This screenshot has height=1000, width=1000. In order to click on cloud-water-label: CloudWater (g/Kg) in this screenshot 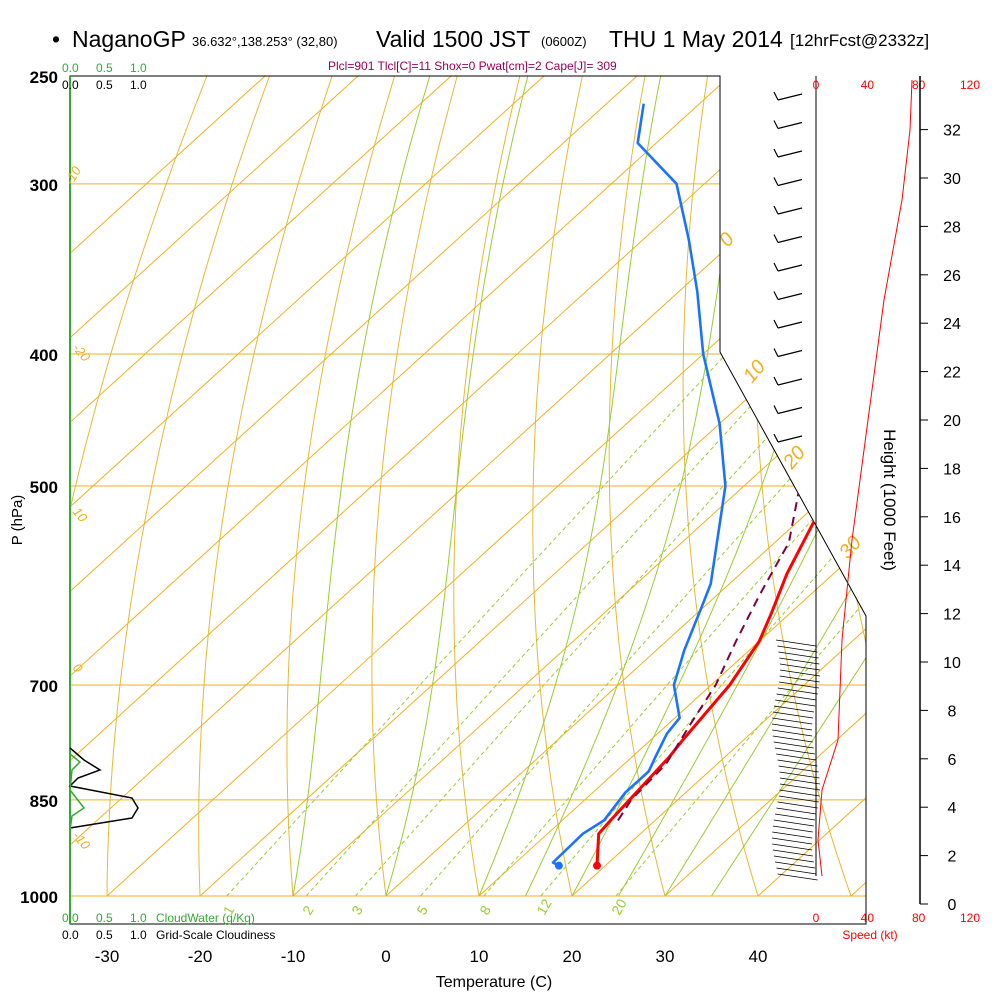, I will do `click(205, 918)`.